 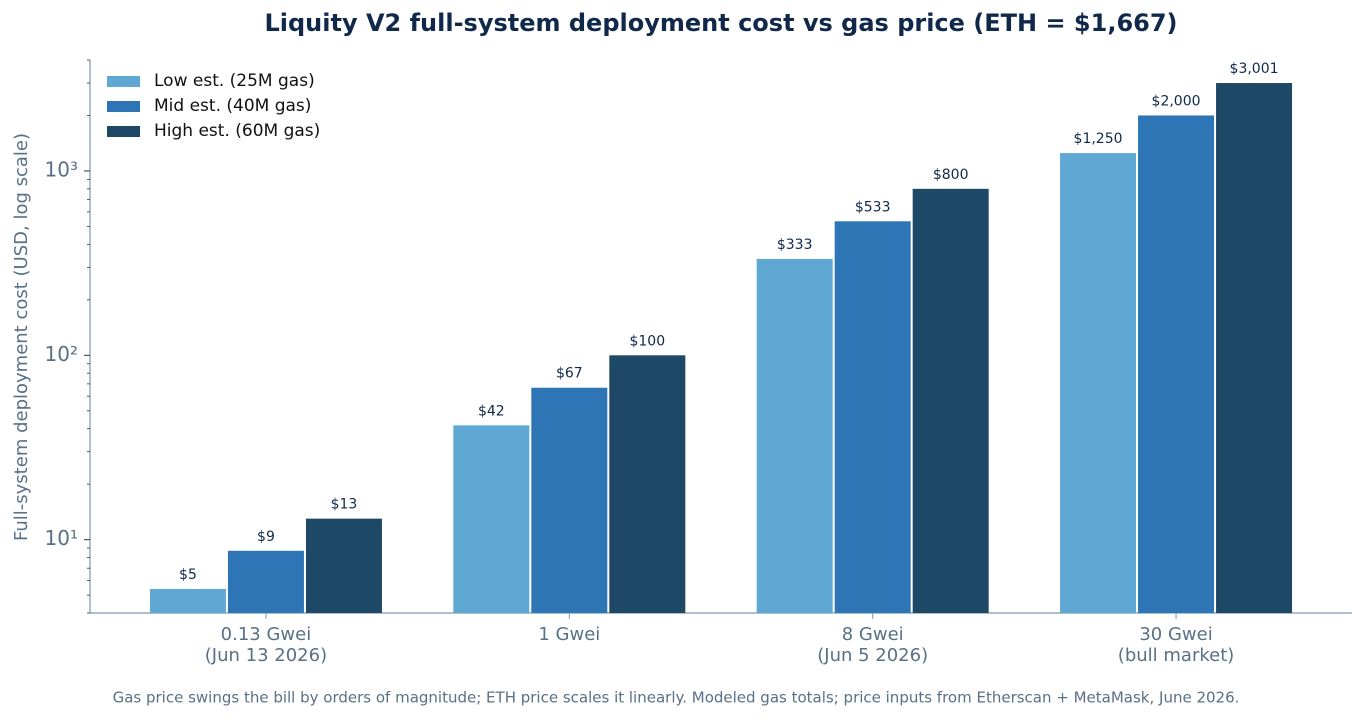 What do you see at coordinates (1176, 655) in the screenshot?
I see `x-tick-label: (bull market)` at bounding box center [1176, 655].